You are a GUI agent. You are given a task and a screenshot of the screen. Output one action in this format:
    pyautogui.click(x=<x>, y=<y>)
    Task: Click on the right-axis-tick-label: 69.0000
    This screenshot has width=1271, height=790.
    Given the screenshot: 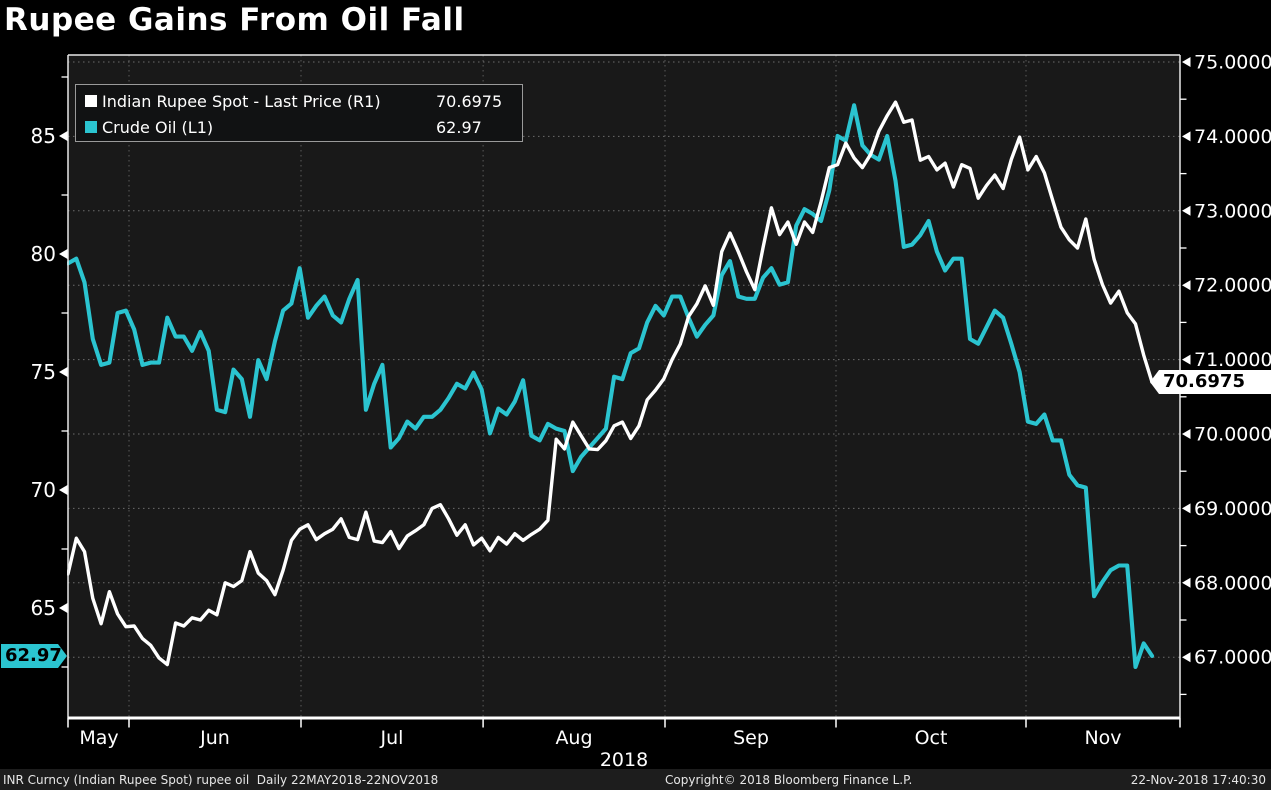 What is the action you would take?
    pyautogui.click(x=1232, y=509)
    